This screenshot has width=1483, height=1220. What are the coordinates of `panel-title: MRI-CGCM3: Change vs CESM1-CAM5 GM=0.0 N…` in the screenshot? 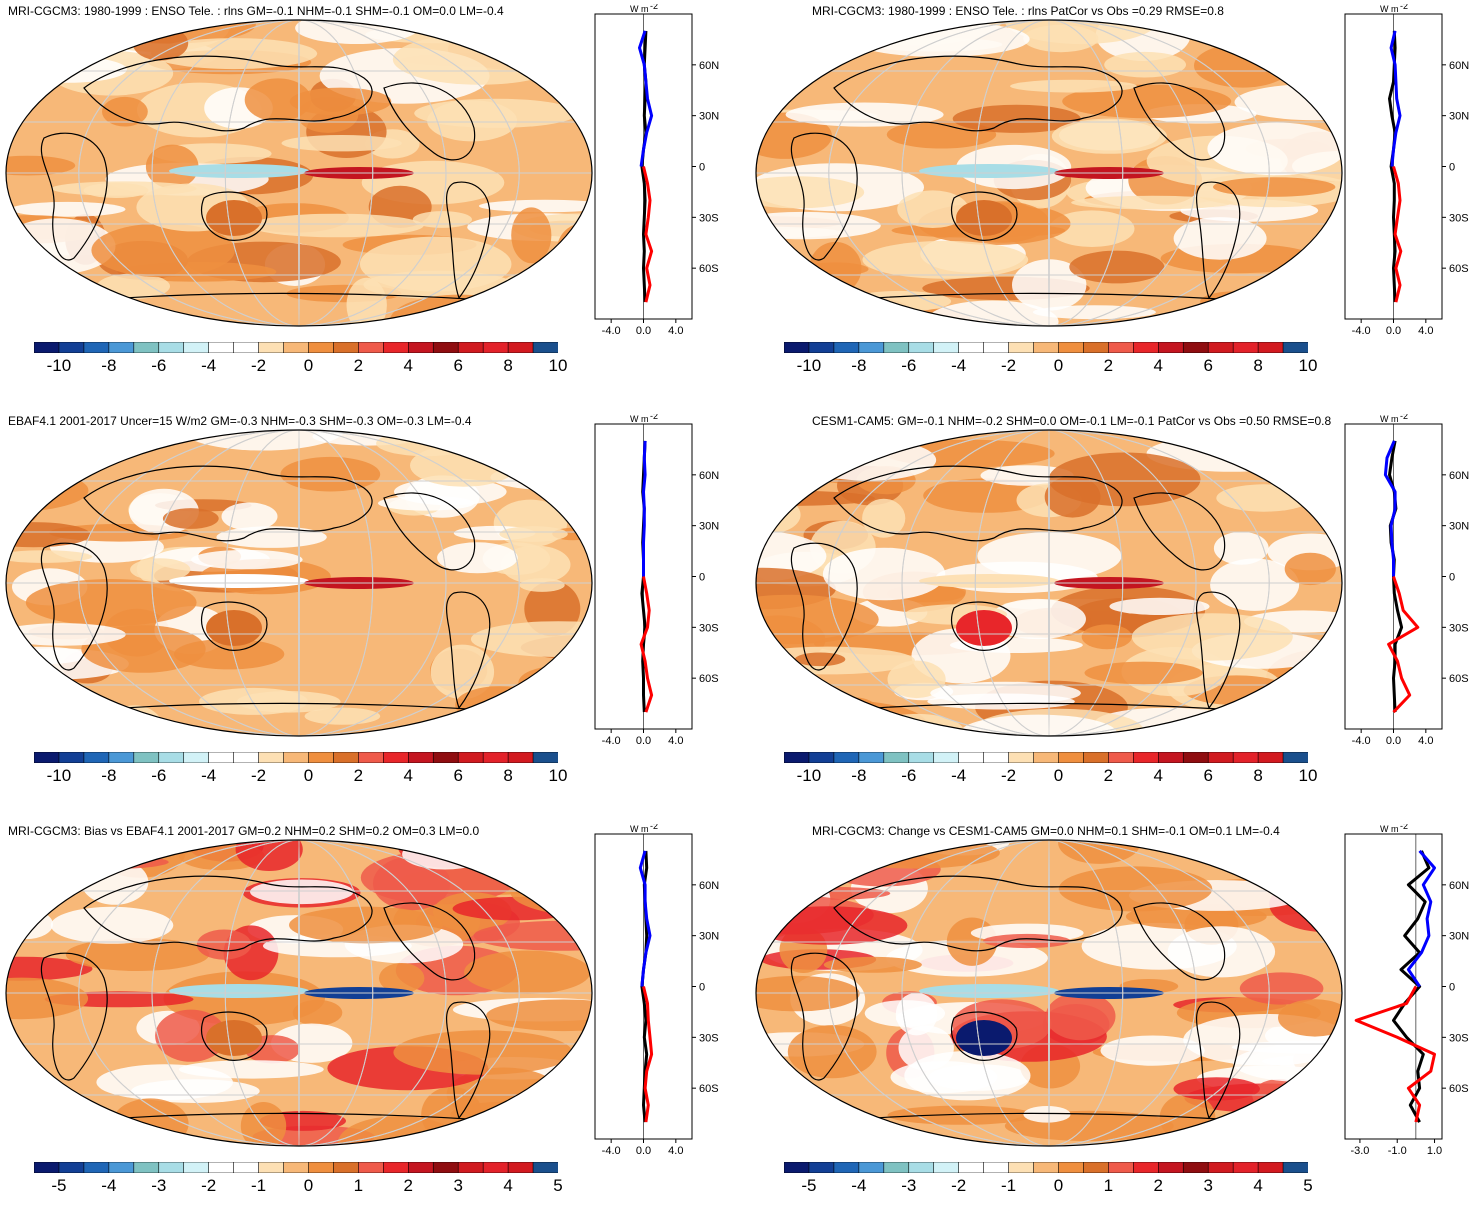 It's located at (1046, 831).